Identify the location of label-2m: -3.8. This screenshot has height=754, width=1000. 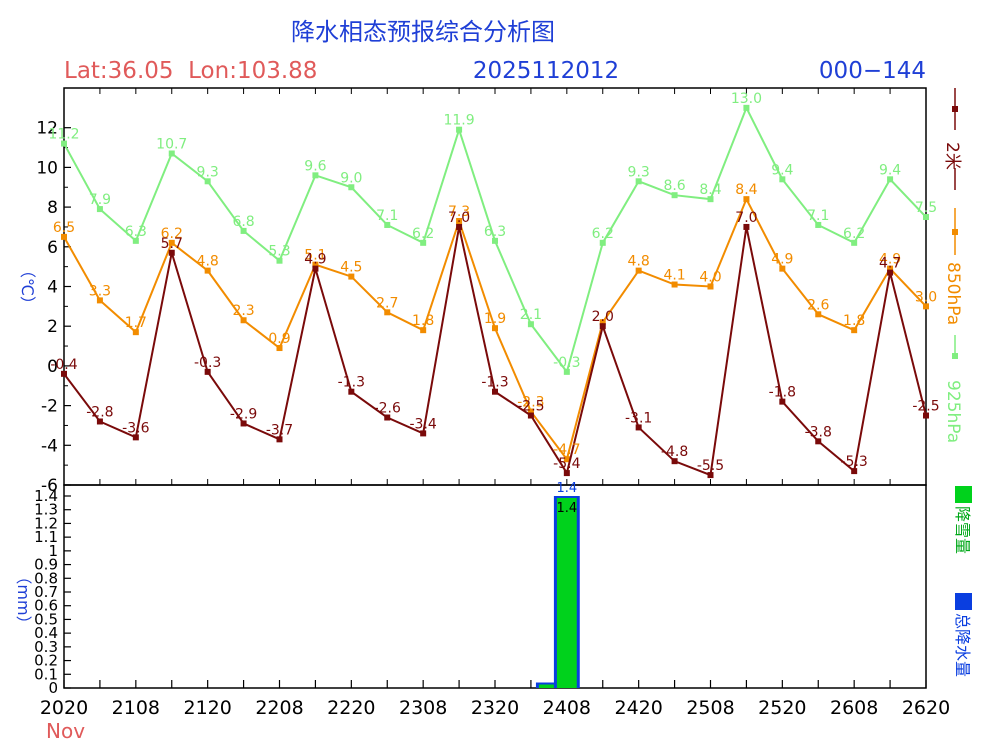
(818, 432).